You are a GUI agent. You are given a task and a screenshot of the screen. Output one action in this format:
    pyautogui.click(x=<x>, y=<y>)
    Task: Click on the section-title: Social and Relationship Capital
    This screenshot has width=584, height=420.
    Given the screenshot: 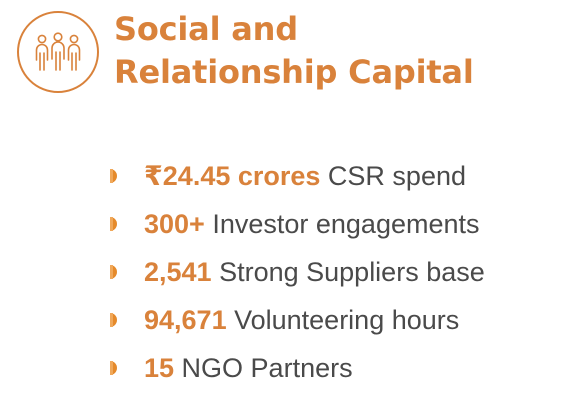 What is the action you would take?
    pyautogui.click(x=294, y=51)
    